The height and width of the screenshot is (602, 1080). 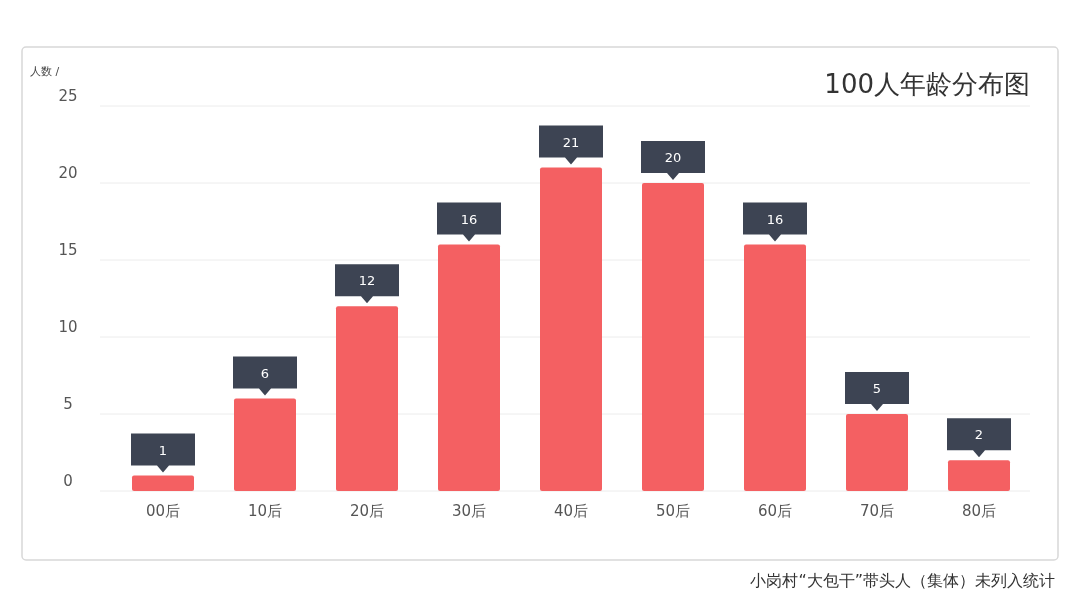 What do you see at coordinates (979, 435) in the screenshot?
I see `data-label: 2` at bounding box center [979, 435].